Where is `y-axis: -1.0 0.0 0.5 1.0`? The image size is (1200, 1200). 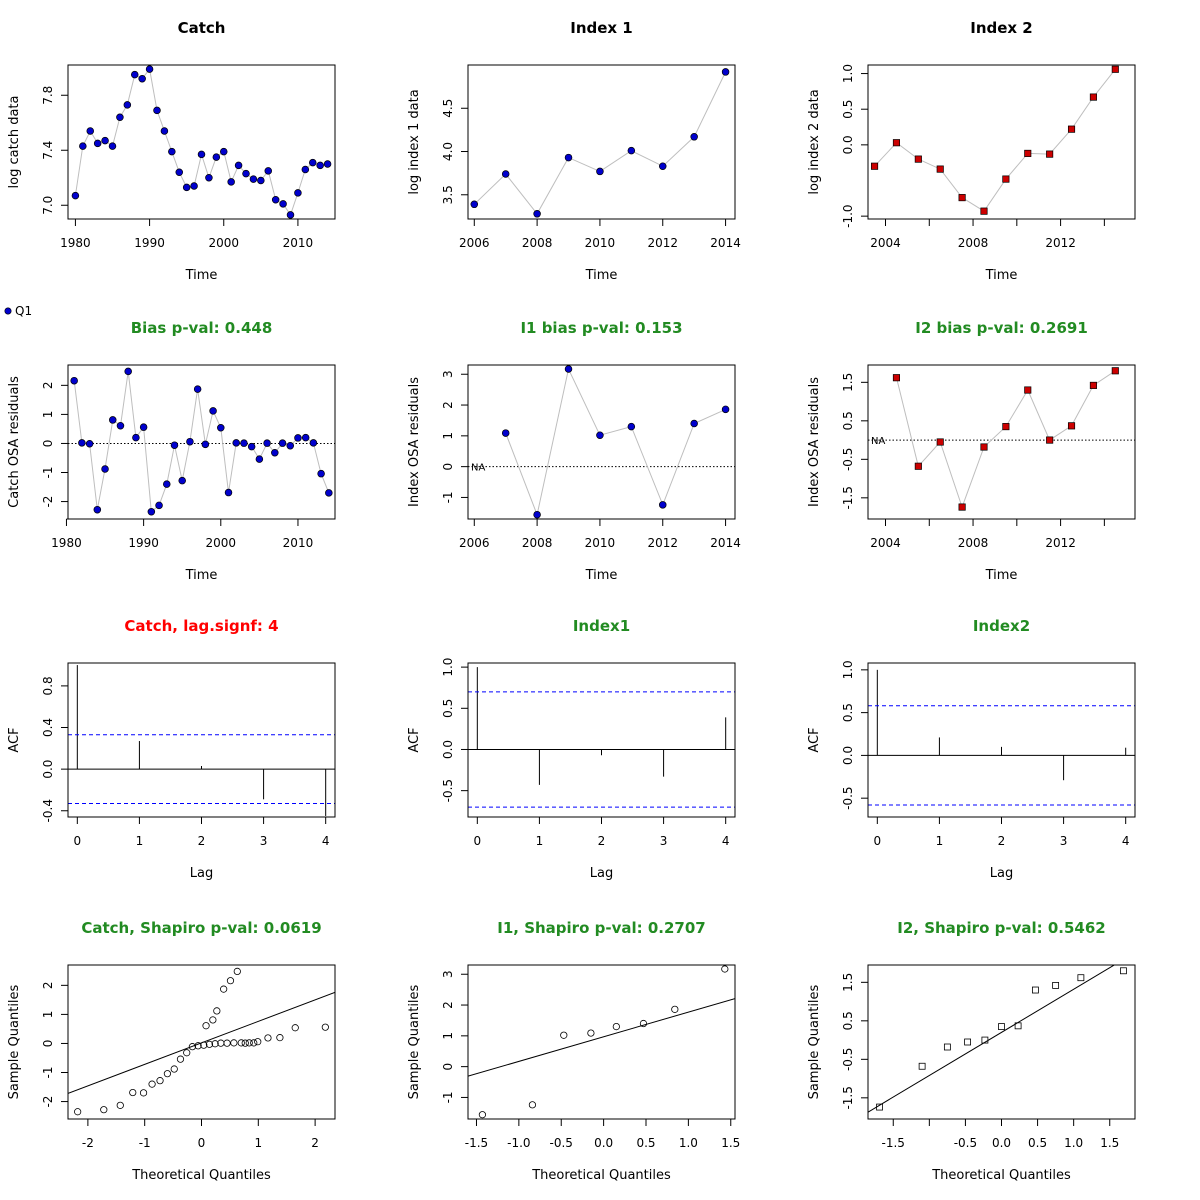 y-axis: -1.0 0.0 0.5 1.0 is located at coordinates (855, 146).